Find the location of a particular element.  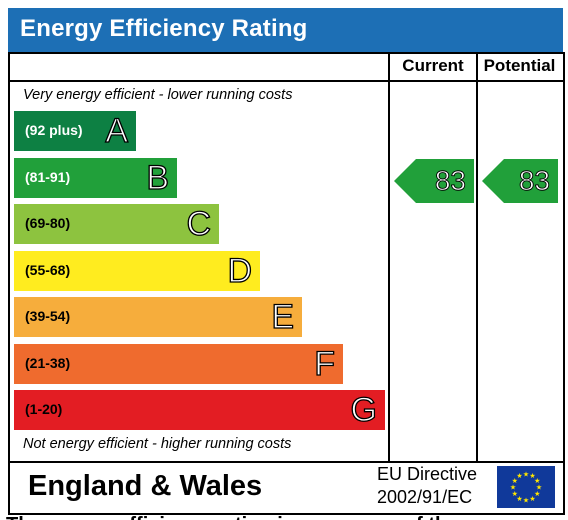

band-letter: A is located at coordinates (117, 130).